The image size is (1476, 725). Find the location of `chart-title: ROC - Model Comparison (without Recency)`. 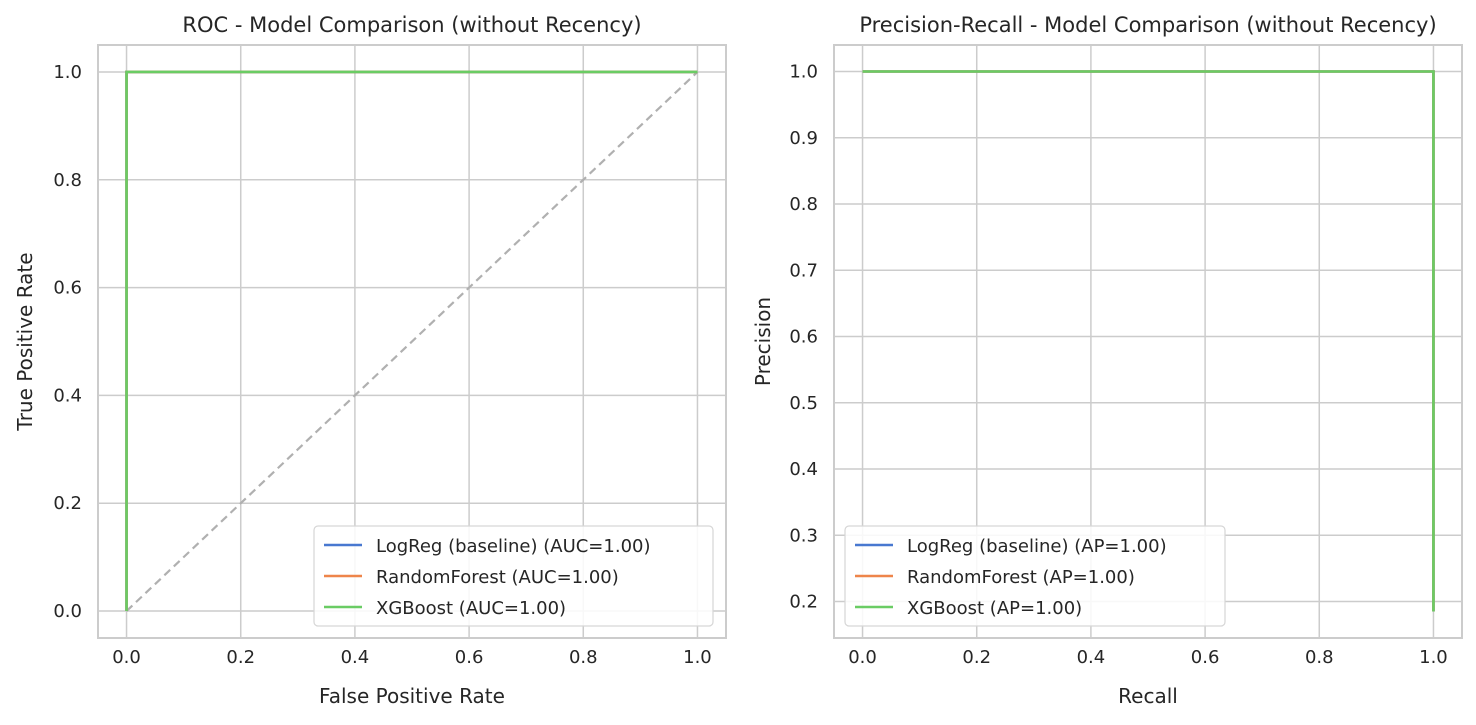

chart-title: ROC - Model Comparison (without Recency) is located at coordinates (411, 25).